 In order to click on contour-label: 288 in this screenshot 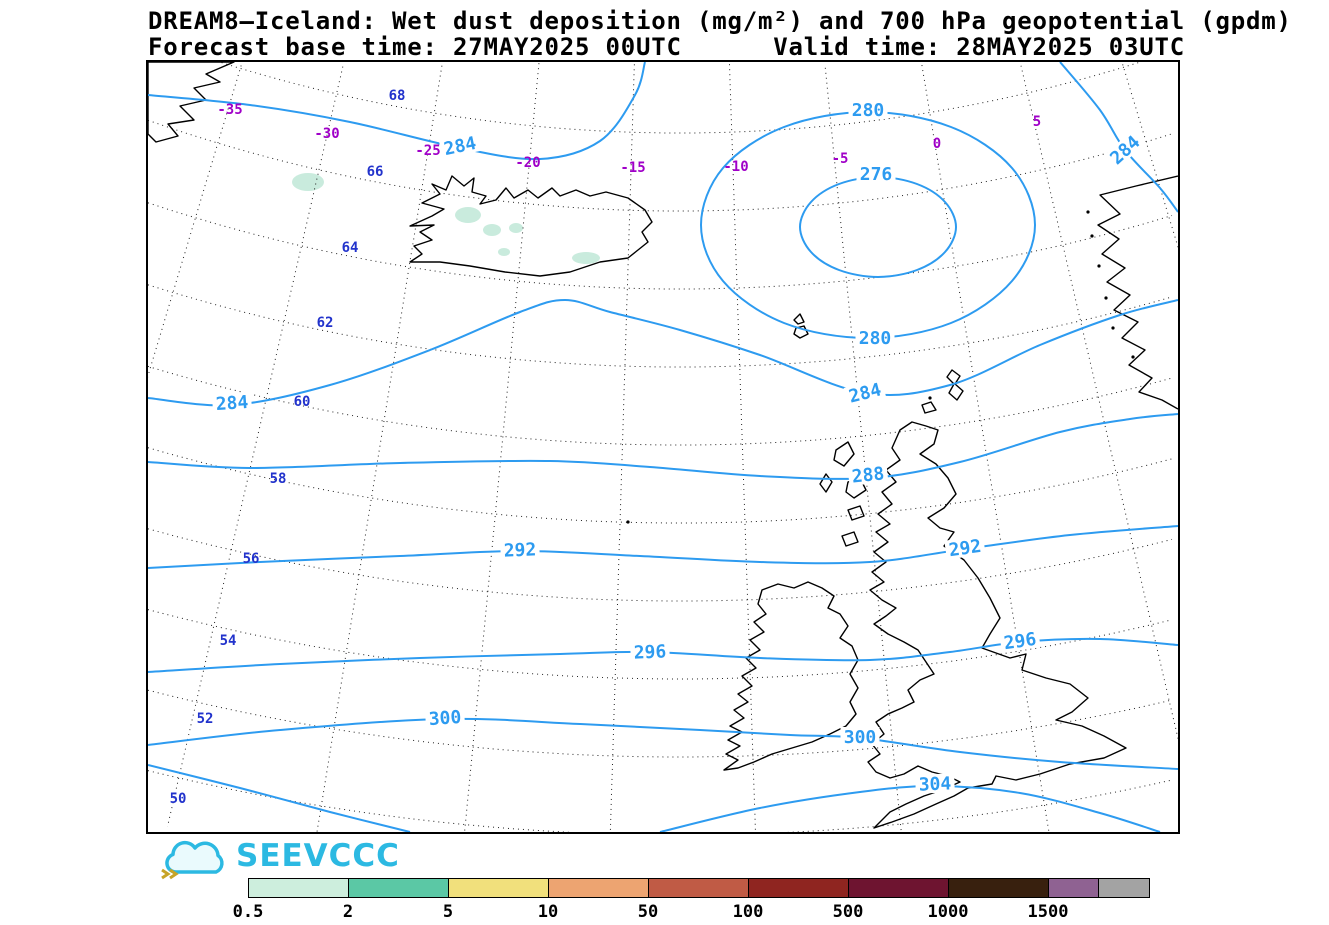, I will do `click(868, 475)`.